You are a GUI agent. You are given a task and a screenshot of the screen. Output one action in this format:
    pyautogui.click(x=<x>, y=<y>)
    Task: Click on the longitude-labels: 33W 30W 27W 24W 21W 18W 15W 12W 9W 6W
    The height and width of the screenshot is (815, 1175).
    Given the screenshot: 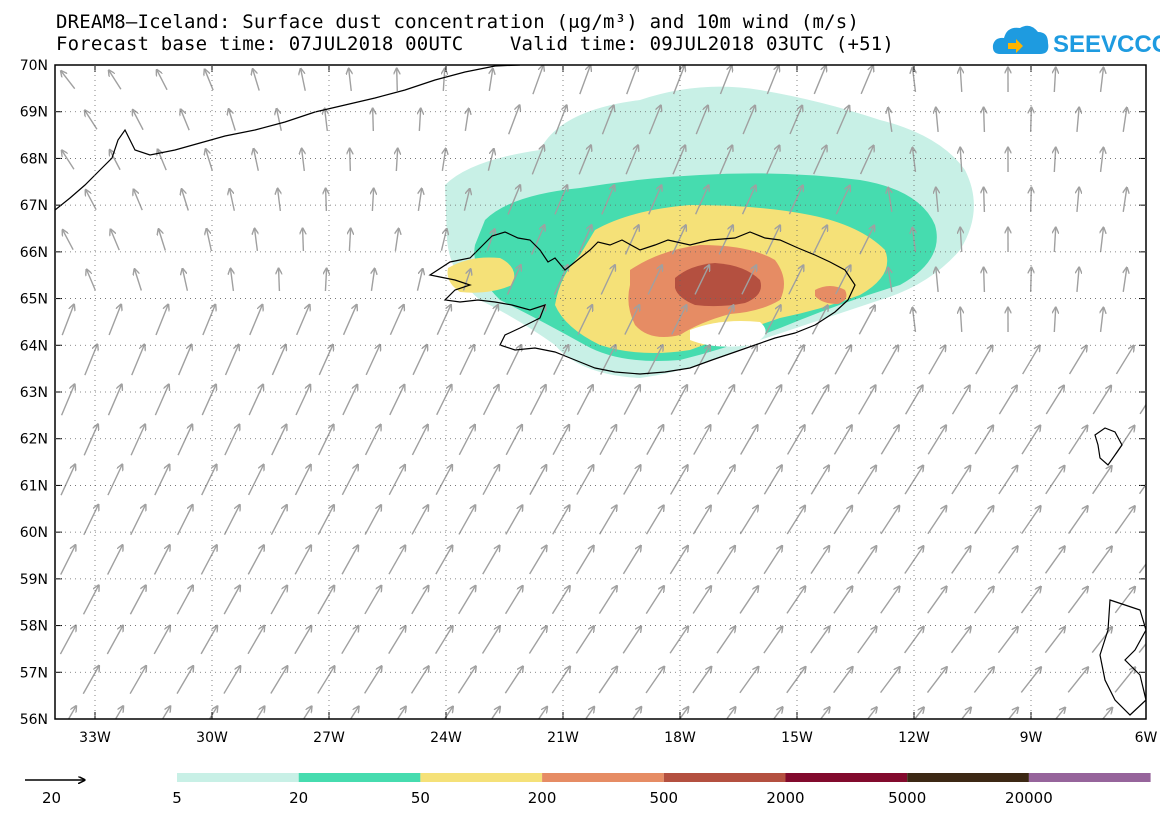 What is the action you would take?
    pyautogui.click(x=618, y=738)
    